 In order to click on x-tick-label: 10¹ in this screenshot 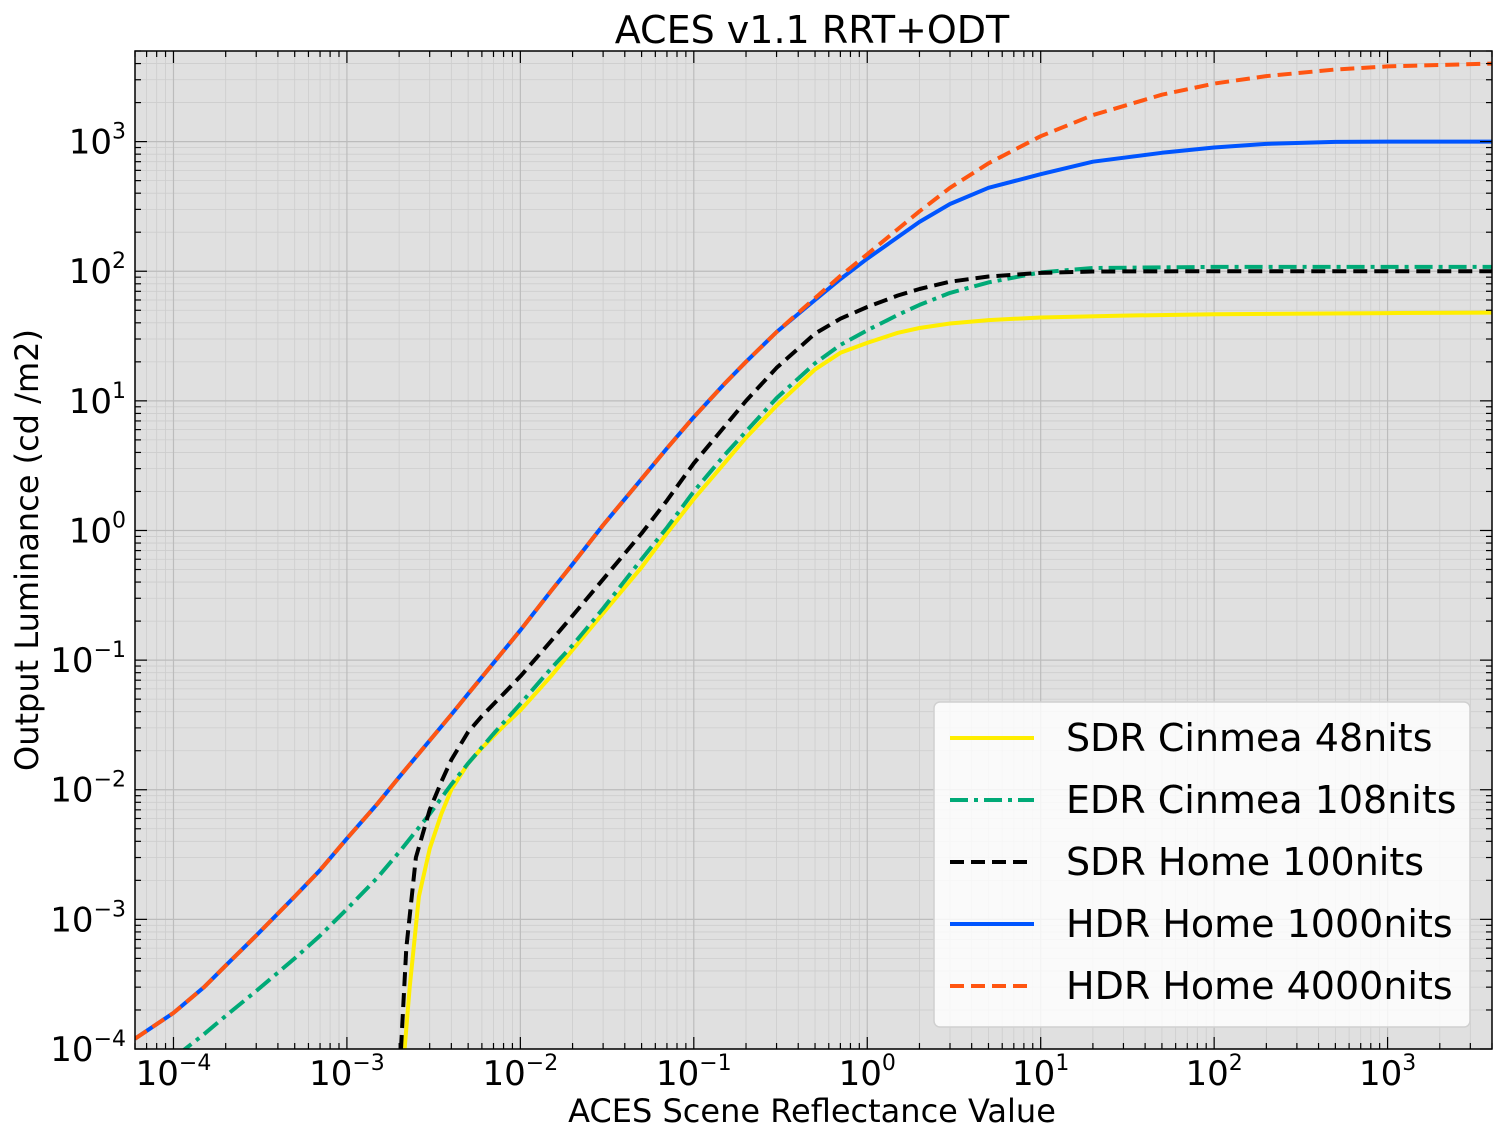, I will do `click(1040, 1072)`.